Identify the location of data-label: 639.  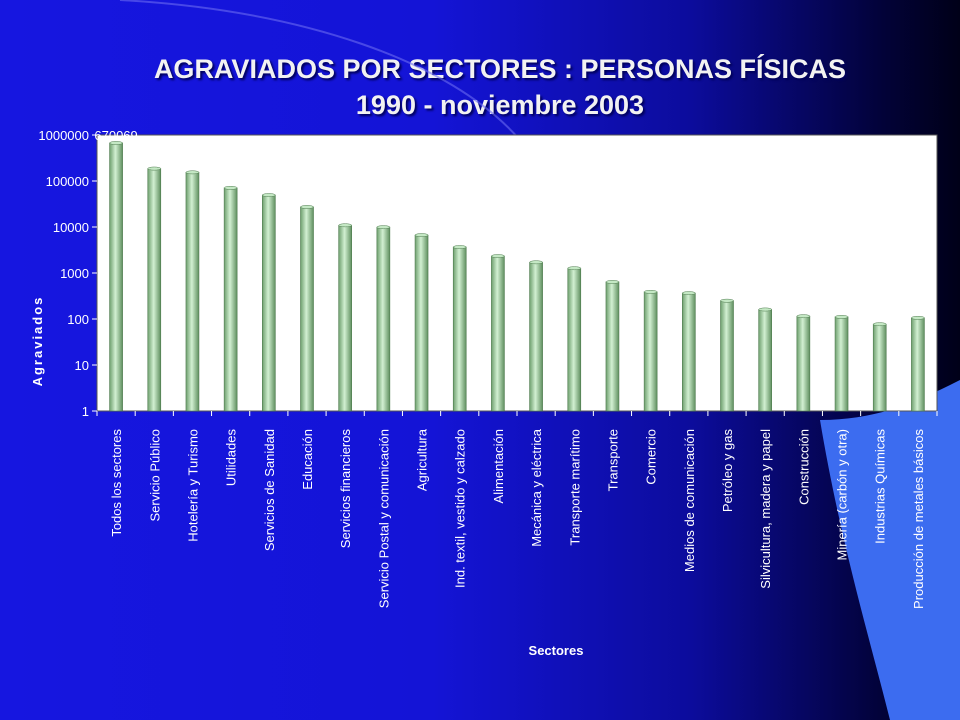
(613, 274).